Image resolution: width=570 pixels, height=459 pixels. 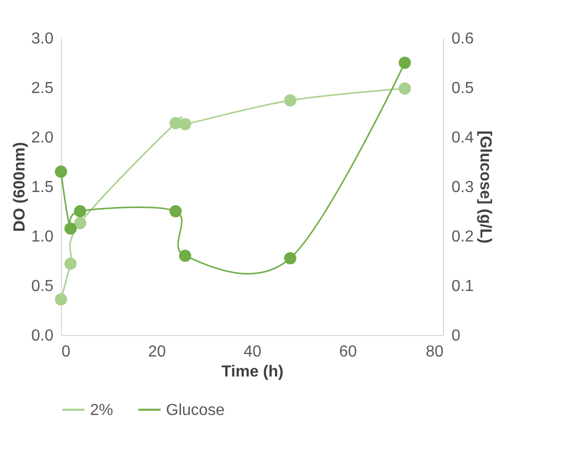 What do you see at coordinates (348, 352) in the screenshot?
I see `x-tick-label: 60` at bounding box center [348, 352].